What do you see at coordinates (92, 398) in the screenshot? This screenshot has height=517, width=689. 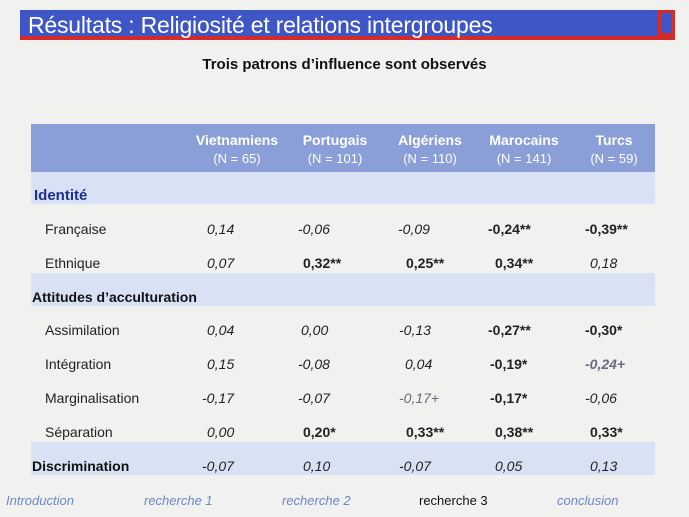 I see `row-label-marginalisation: Marginalisation` at bounding box center [92, 398].